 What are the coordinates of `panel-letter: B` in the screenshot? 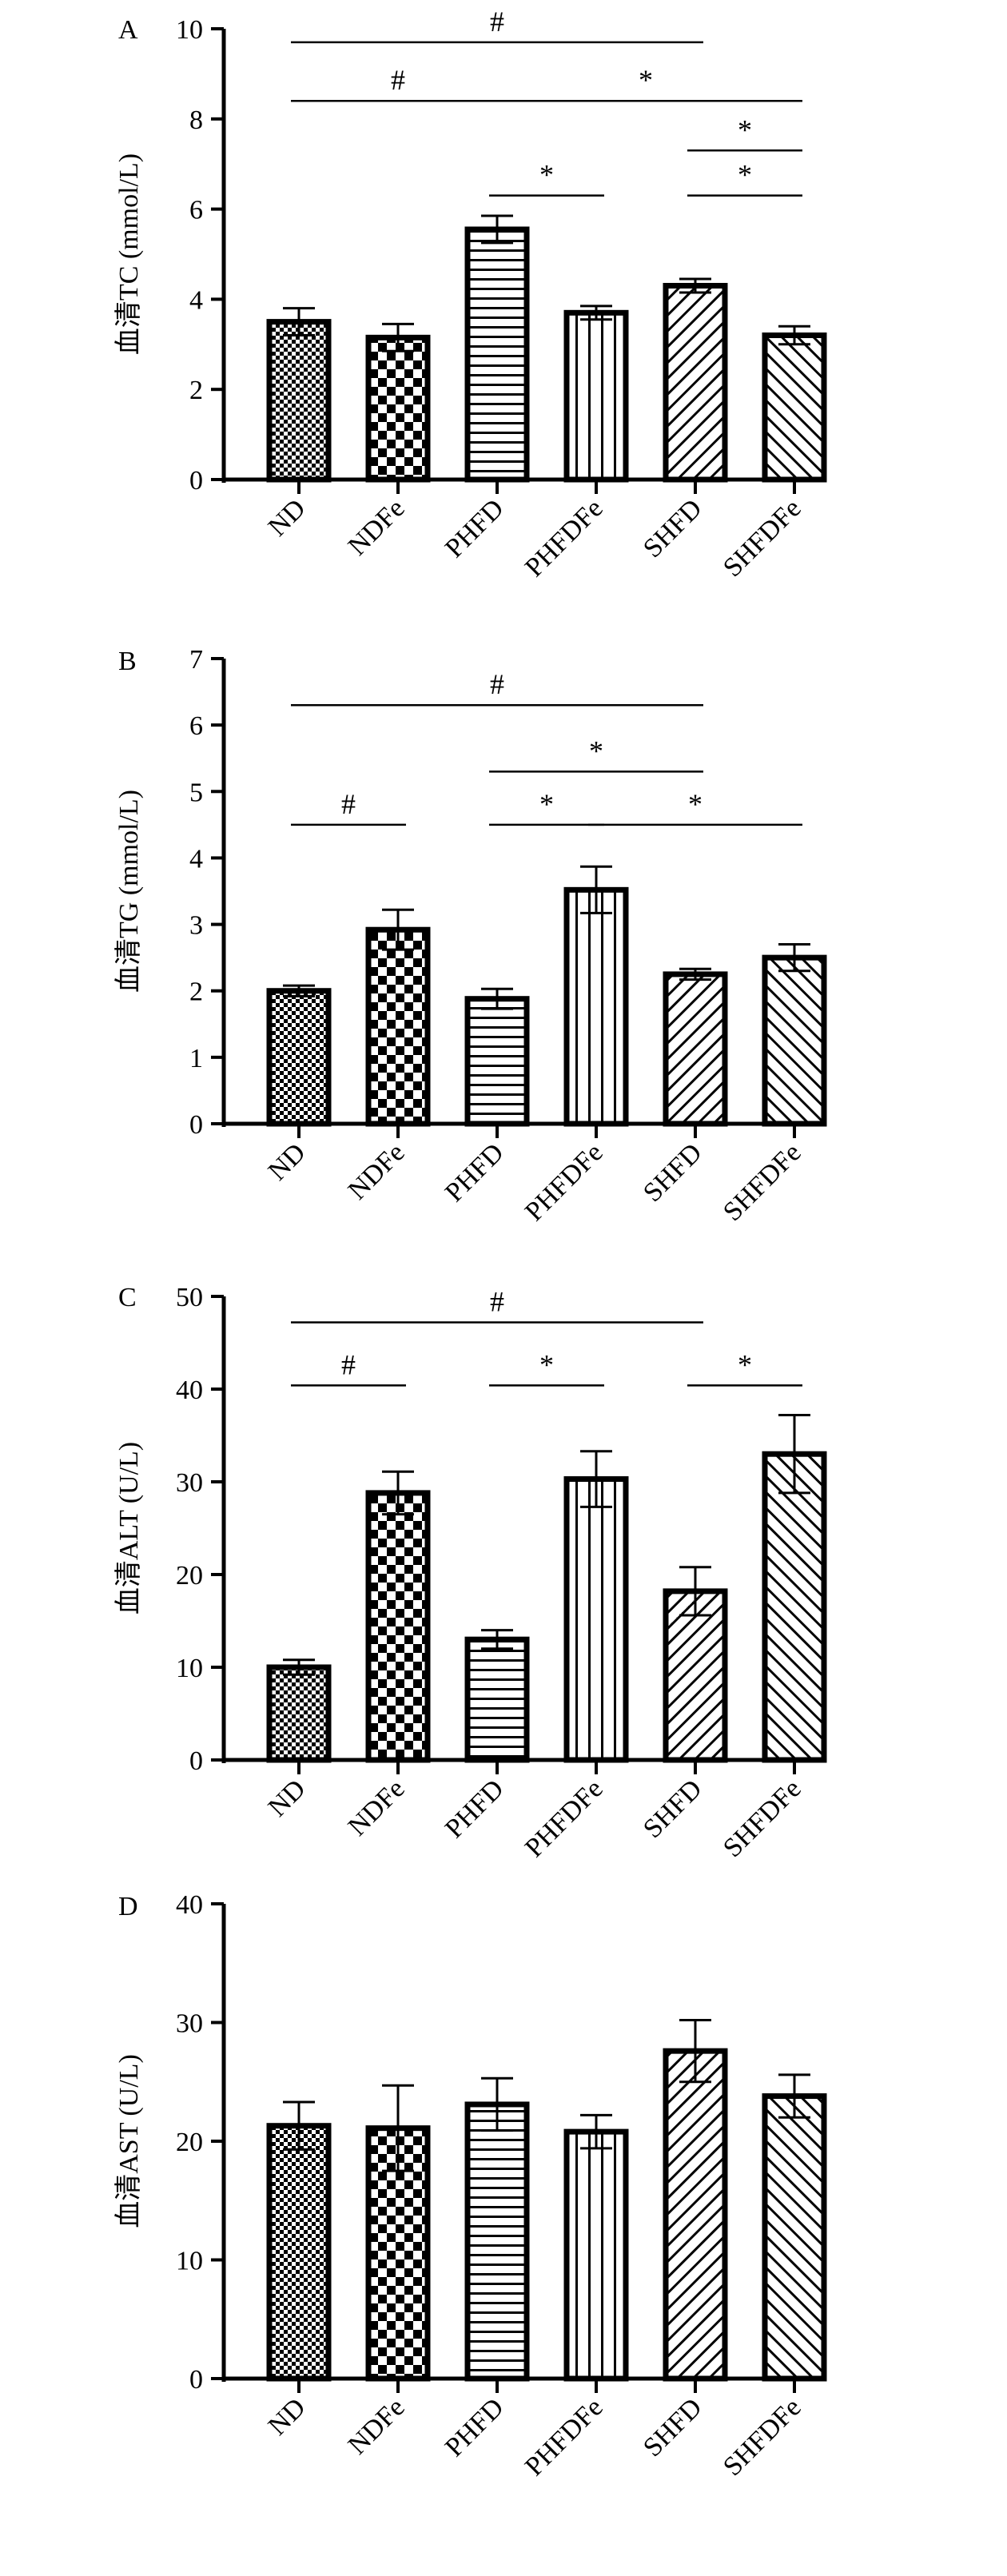 It's located at (127, 661).